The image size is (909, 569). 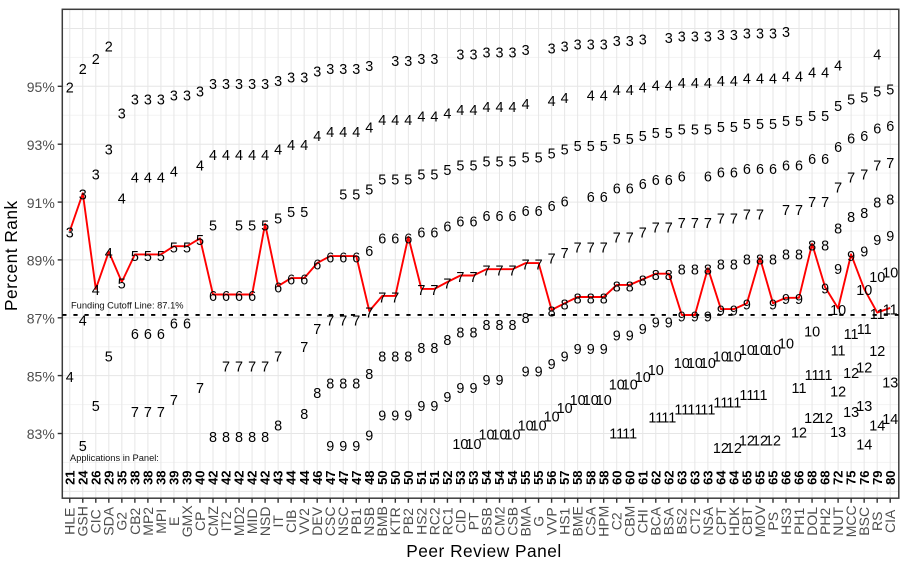 I want to click on svg-text: CMZ, so click(x=213, y=521).